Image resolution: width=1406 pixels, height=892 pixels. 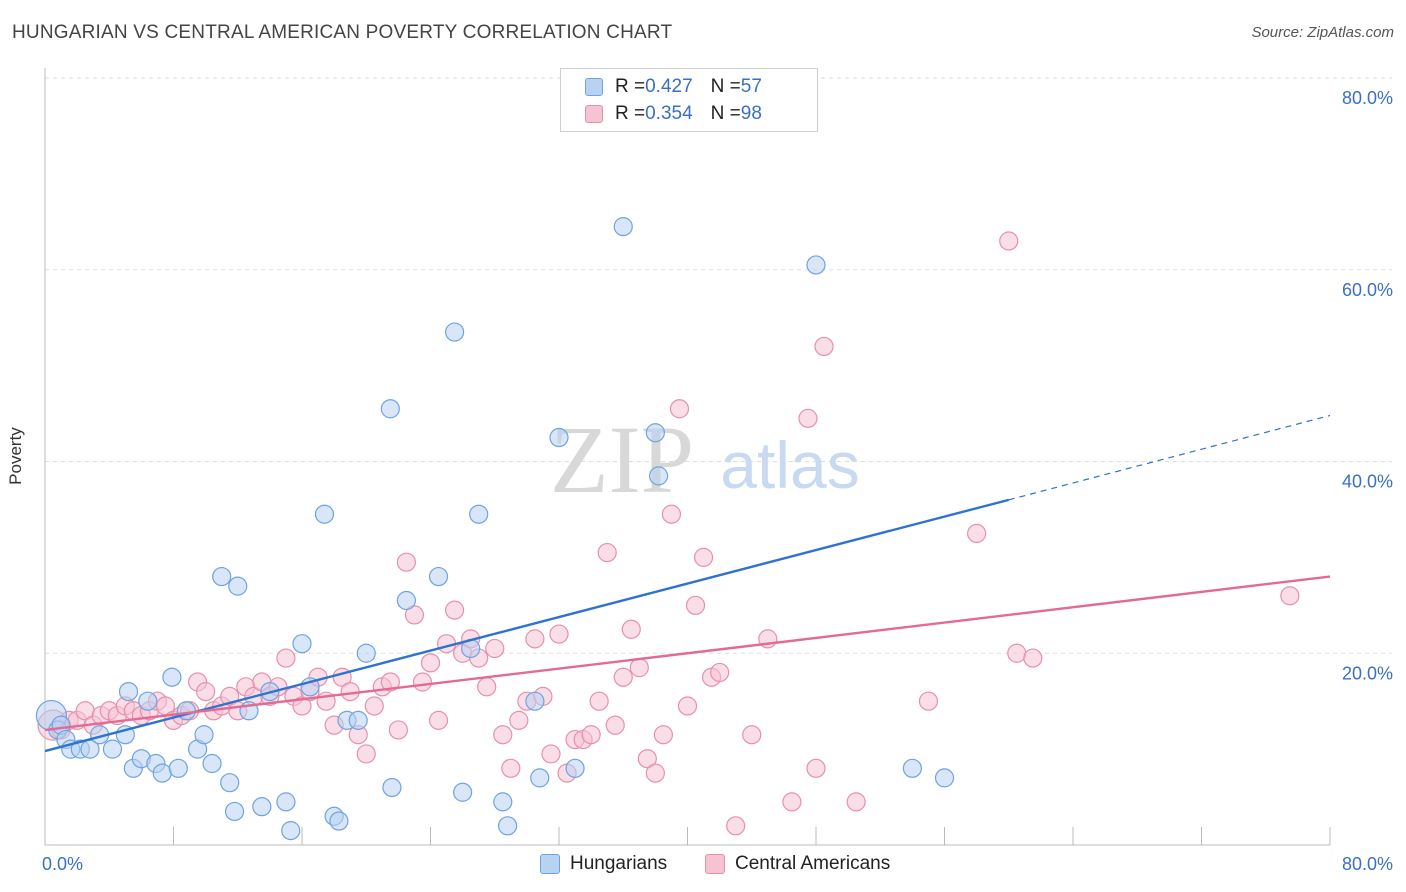 What do you see at coordinates (669, 86) in the screenshot?
I see `legend-r-value: 0.427` at bounding box center [669, 86].